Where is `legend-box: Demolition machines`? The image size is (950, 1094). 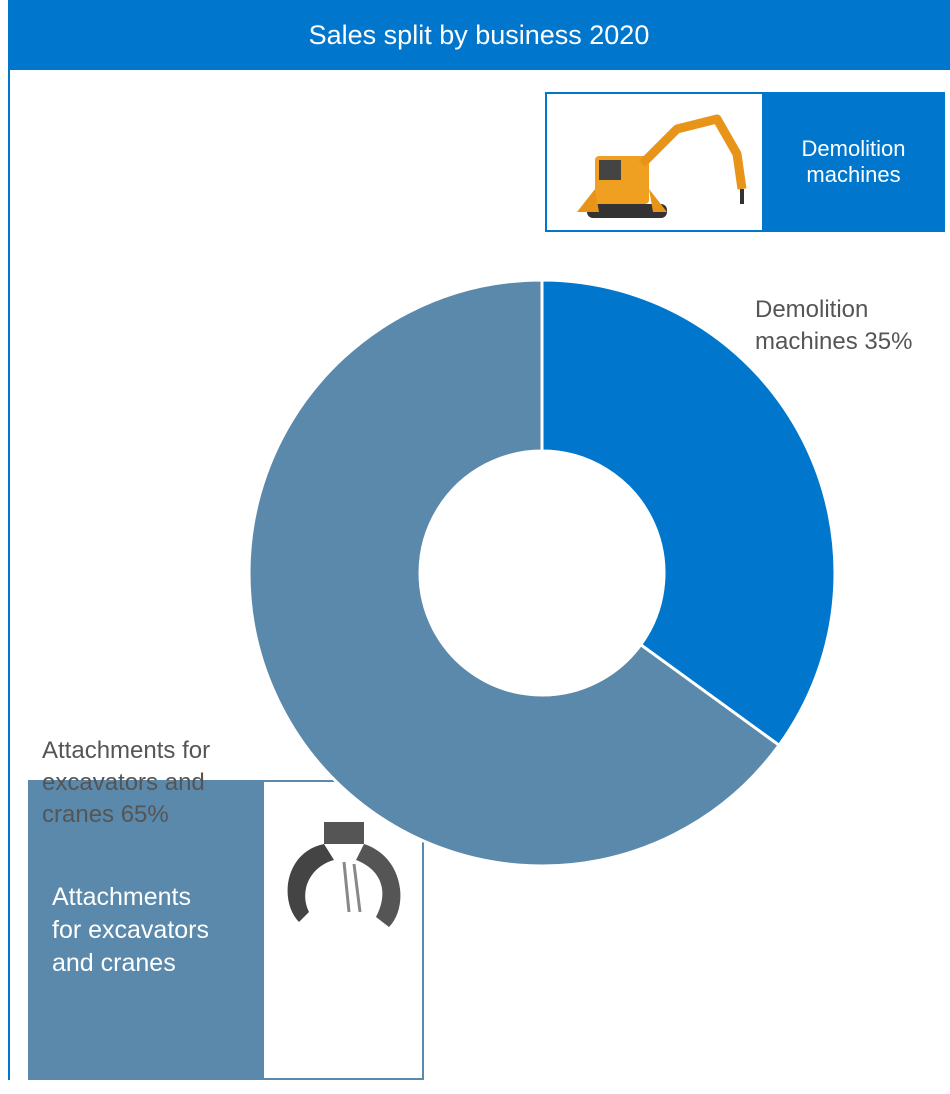 legend-box: Demolition machines is located at coordinates (745, 162).